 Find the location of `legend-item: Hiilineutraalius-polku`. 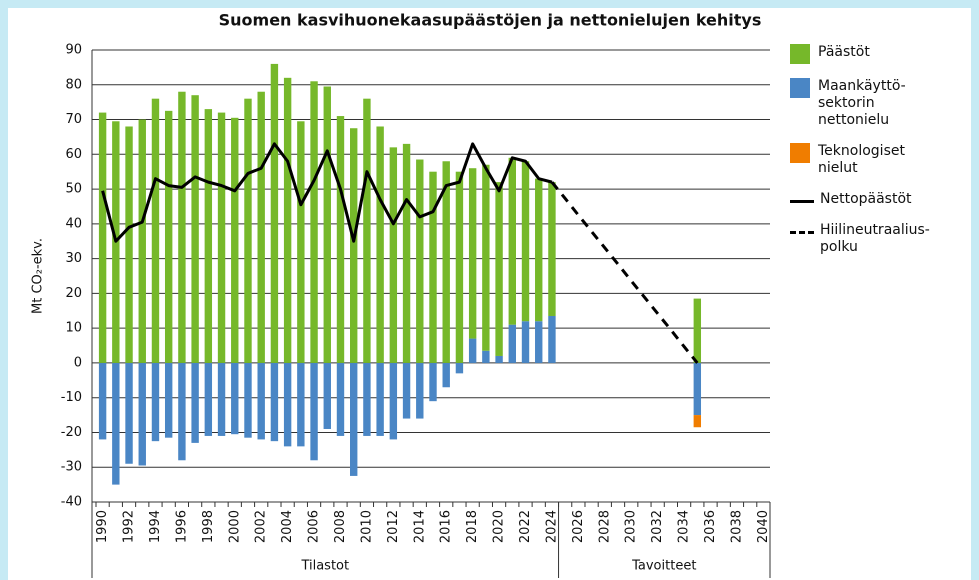

legend-item: Hiilineutraalius-polku is located at coordinates (877, 239).